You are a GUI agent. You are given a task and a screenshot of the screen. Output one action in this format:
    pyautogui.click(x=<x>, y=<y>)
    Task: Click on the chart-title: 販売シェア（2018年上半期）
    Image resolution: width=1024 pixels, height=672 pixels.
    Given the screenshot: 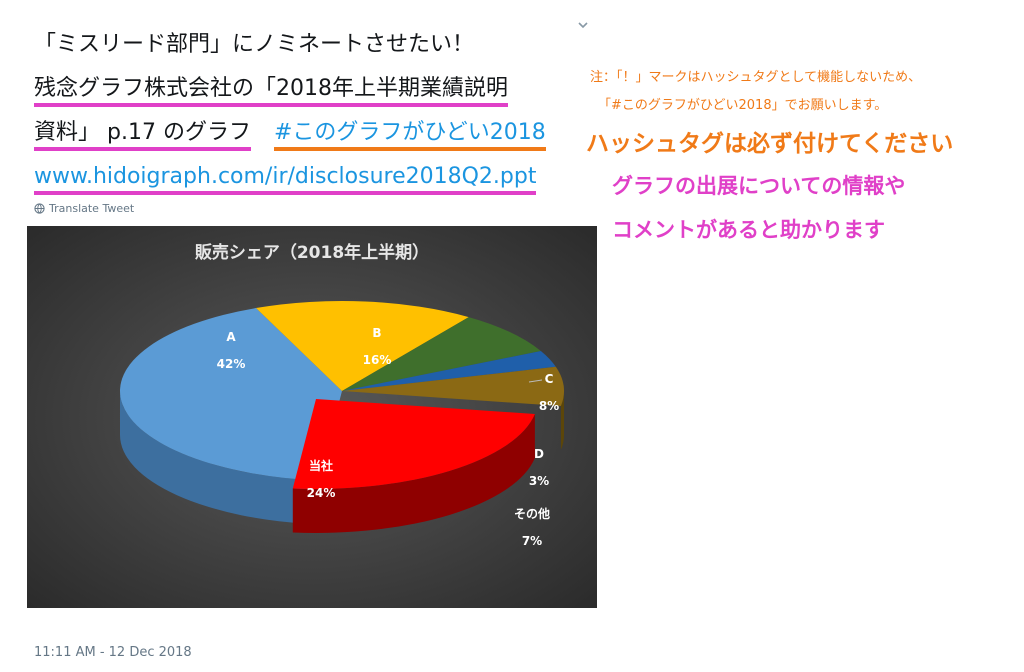 What is the action you would take?
    pyautogui.click(x=312, y=252)
    